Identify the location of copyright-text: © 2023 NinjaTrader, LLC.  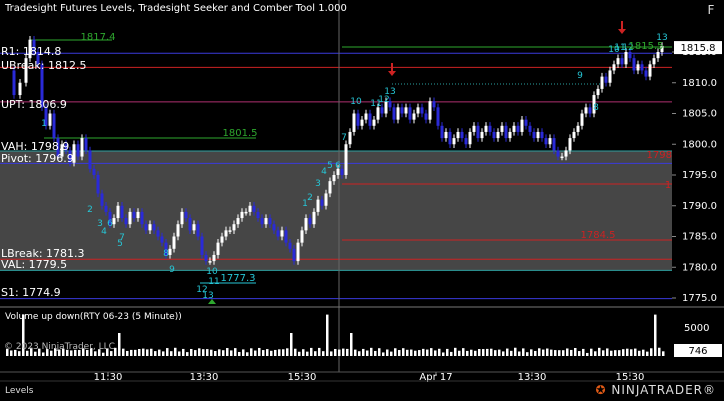
(59, 347).